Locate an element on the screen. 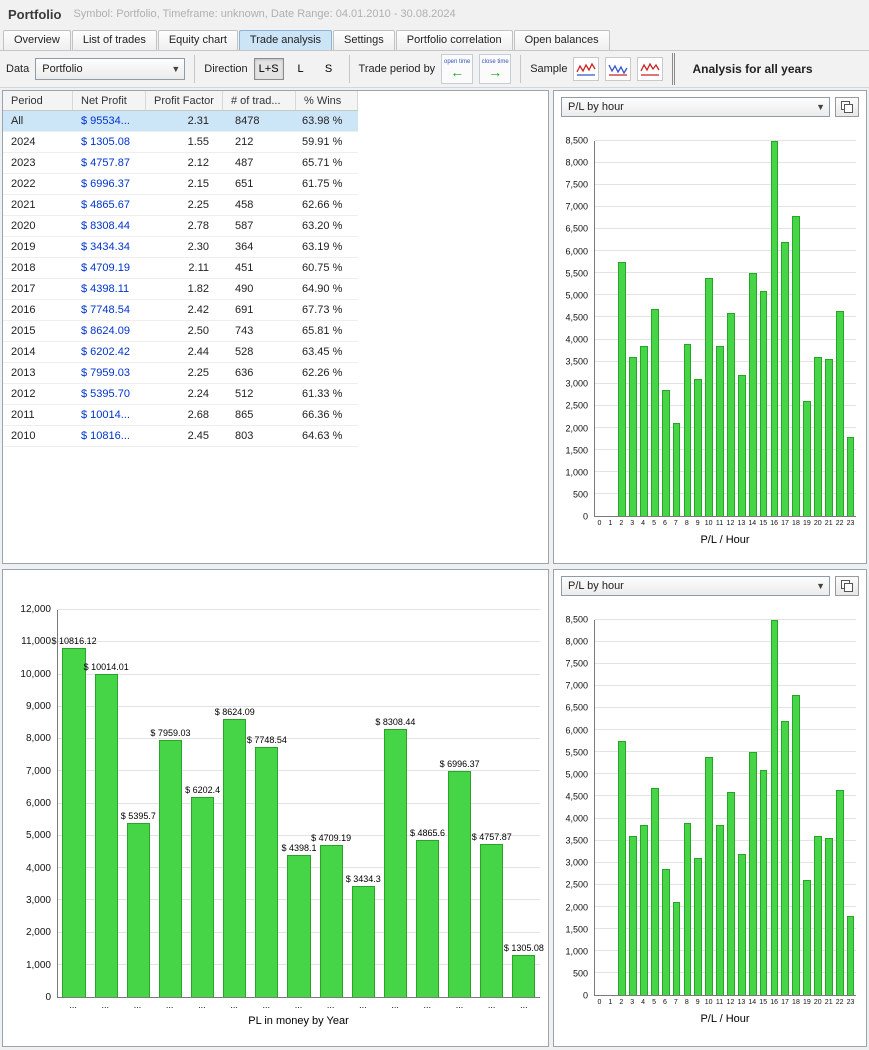  direction-short-button: S is located at coordinates (329, 69).